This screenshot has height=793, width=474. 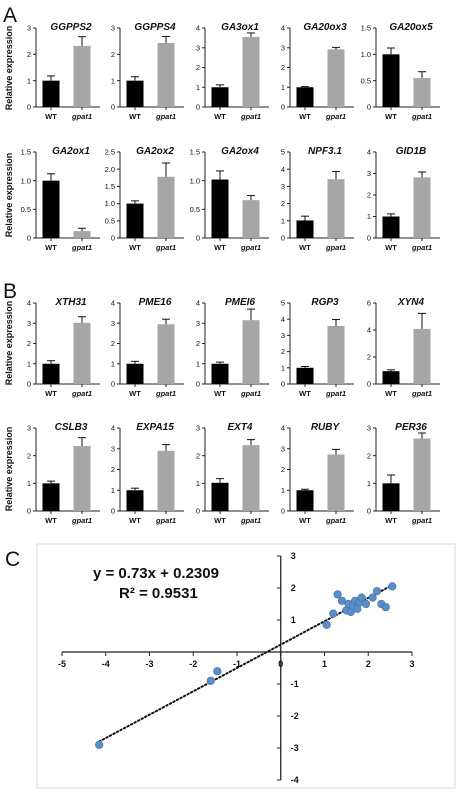 What do you see at coordinates (232, 347) in the screenshot?
I see `bar-chart-pmei6: 0 1 2 3 4 PMEI6 WT gpat1` at bounding box center [232, 347].